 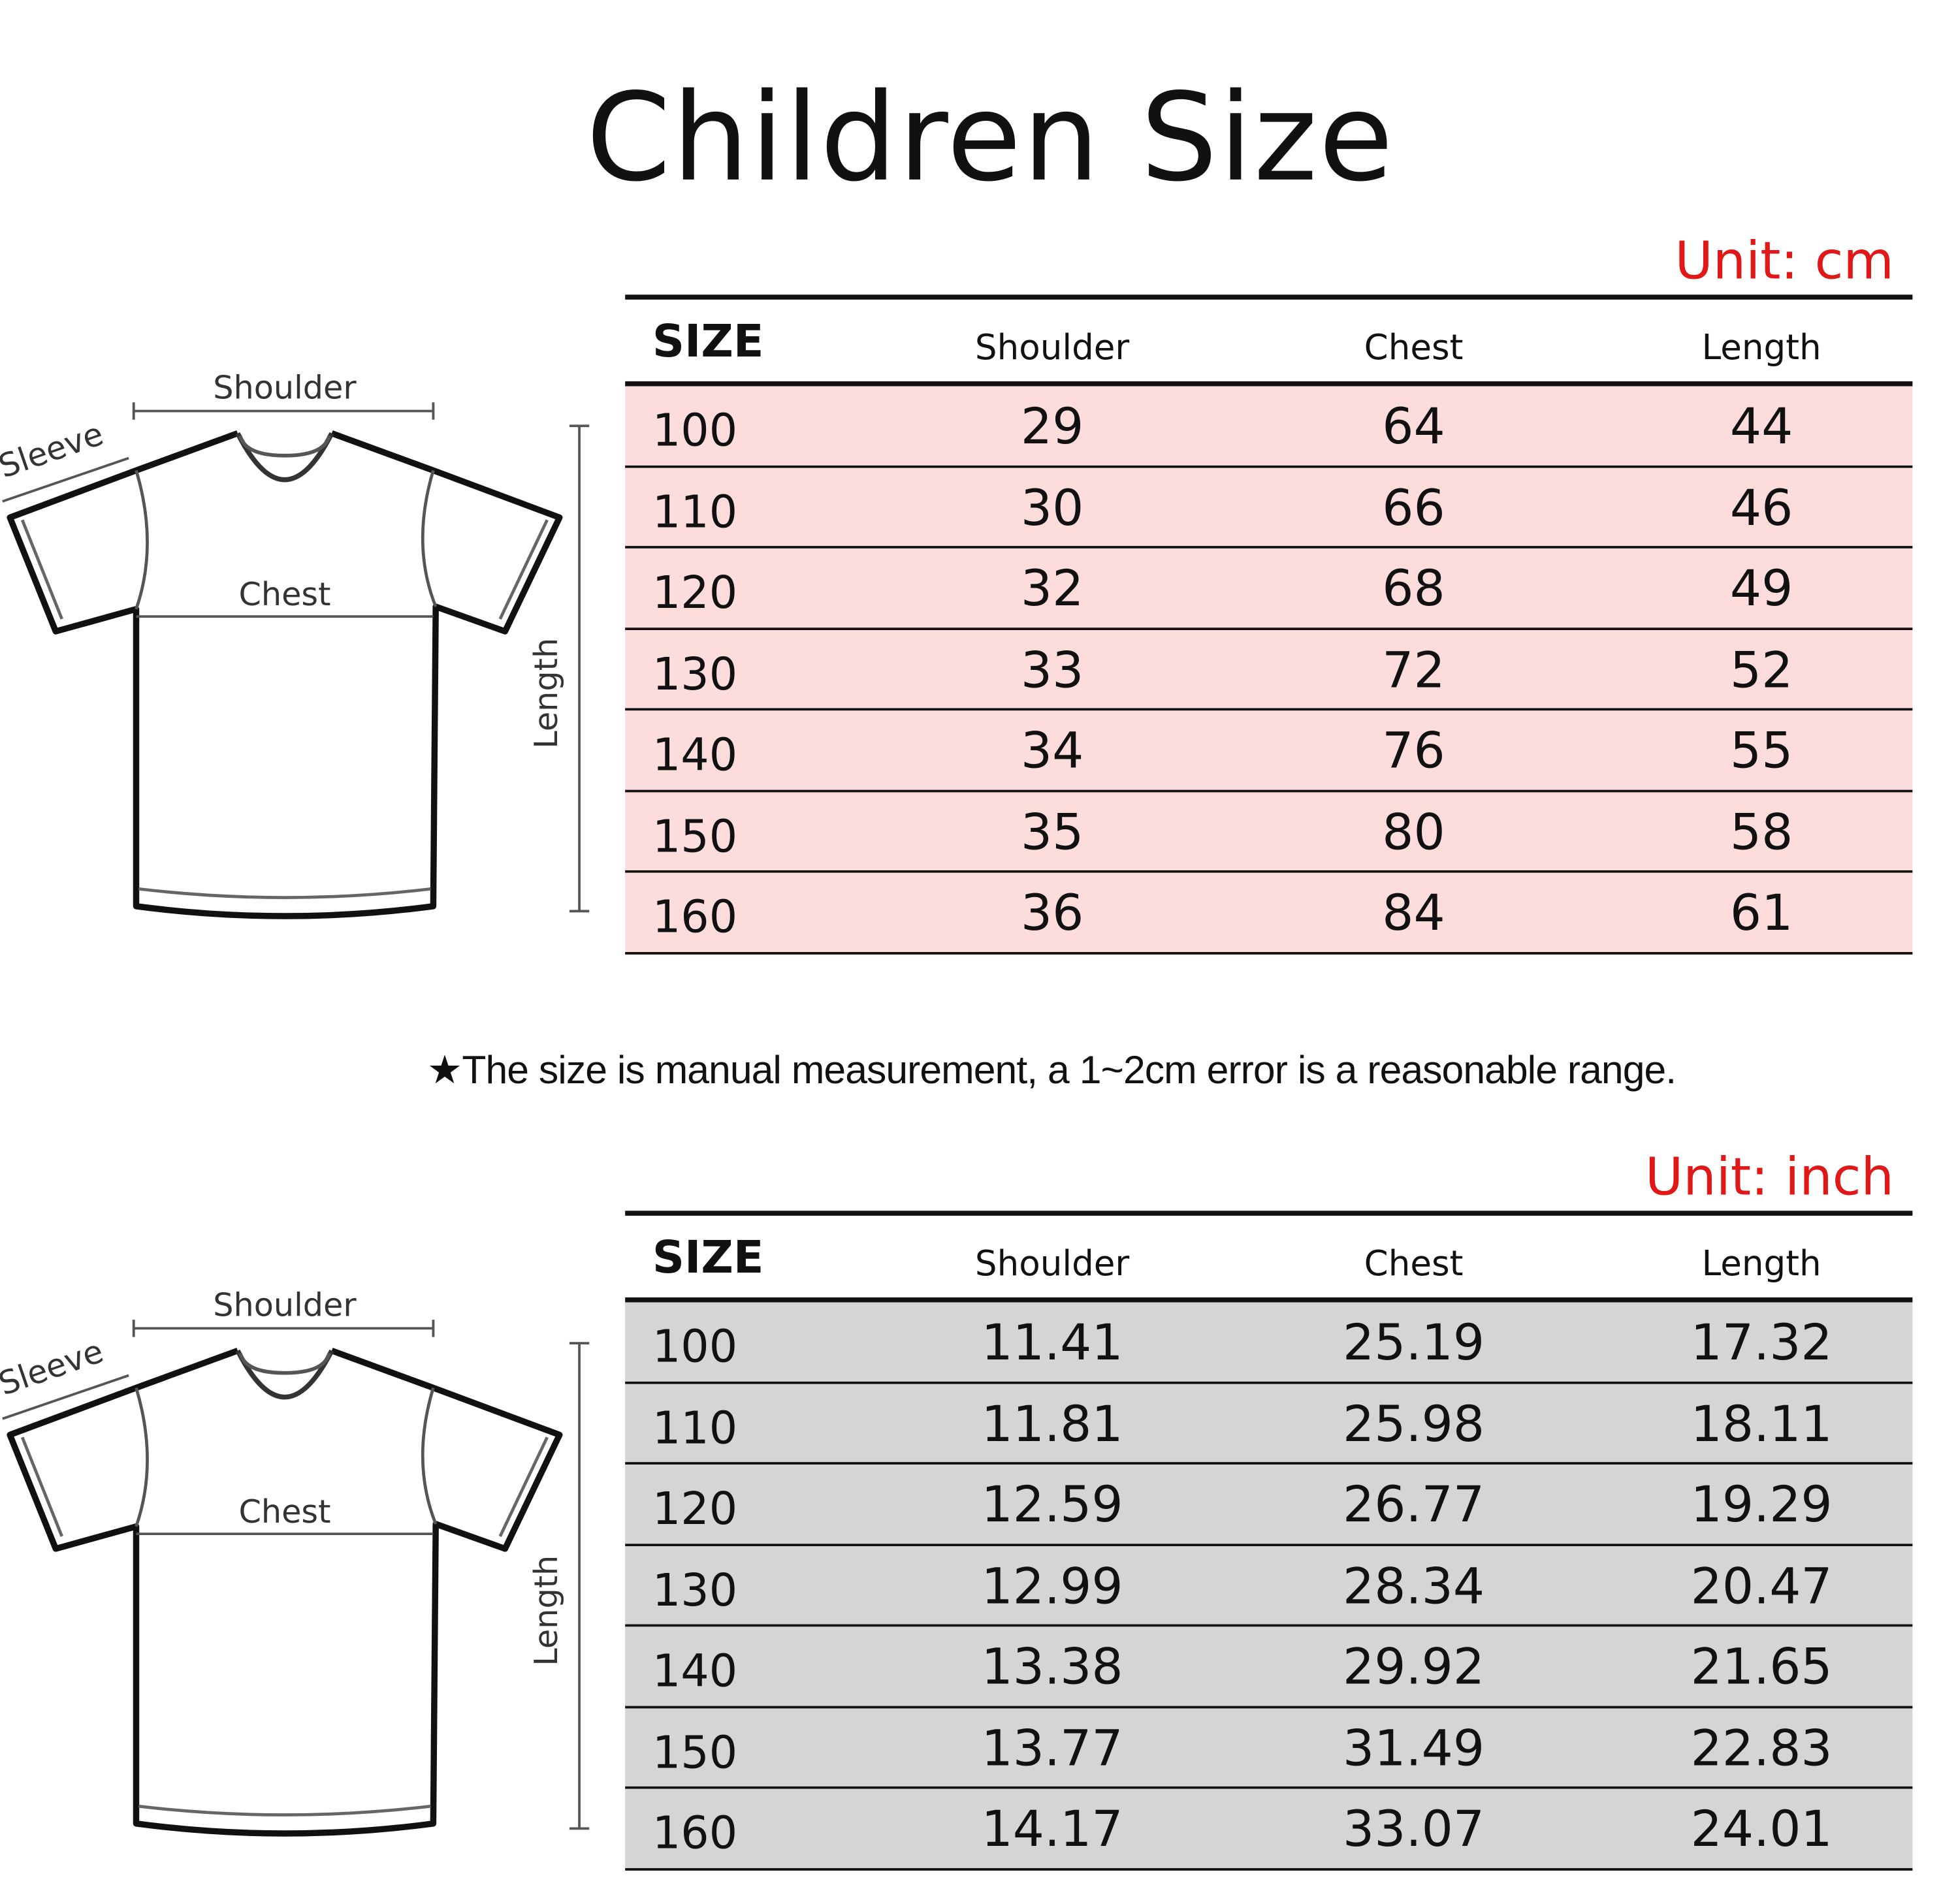 I want to click on table-cell: 49, so click(x=1761, y=589).